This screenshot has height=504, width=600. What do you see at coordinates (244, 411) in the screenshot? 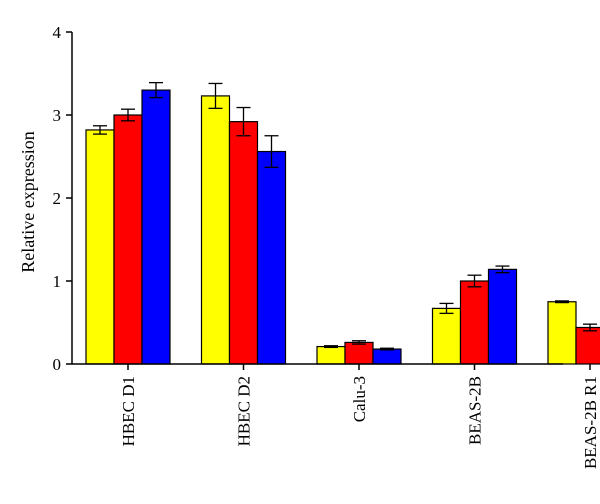
I see `x-tick-label: HBEC D2` at bounding box center [244, 411].